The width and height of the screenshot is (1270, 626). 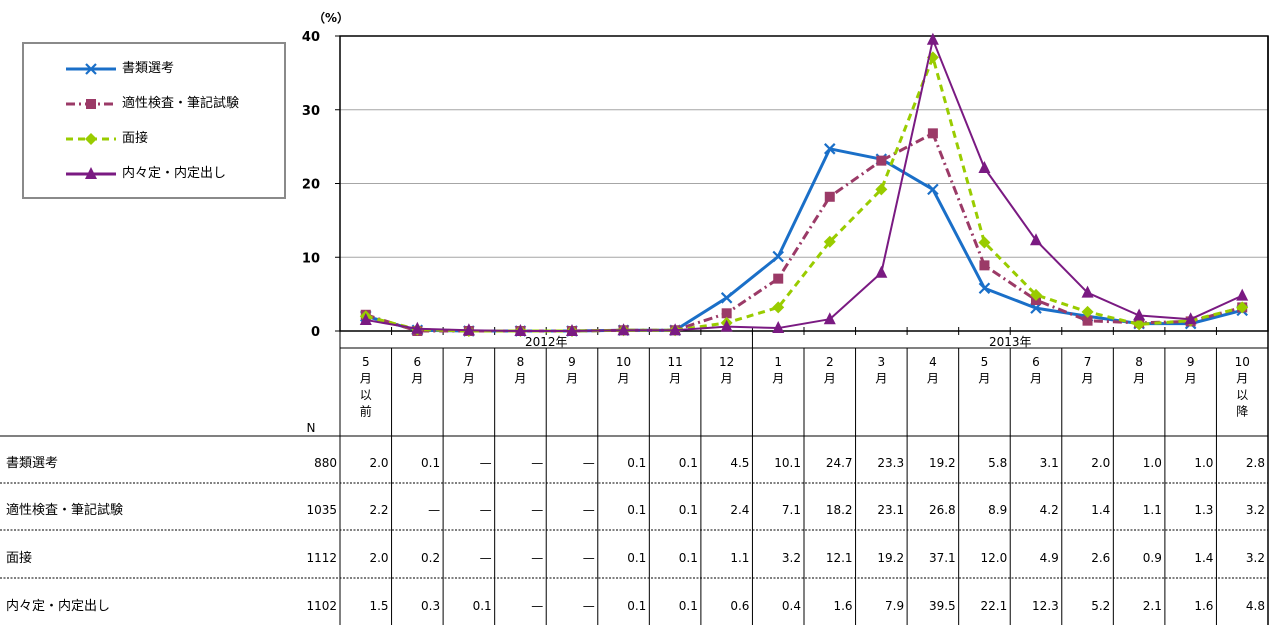 What do you see at coordinates (174, 173) in the screenshot?
I see `legend-label: 内々定・内定出し` at bounding box center [174, 173].